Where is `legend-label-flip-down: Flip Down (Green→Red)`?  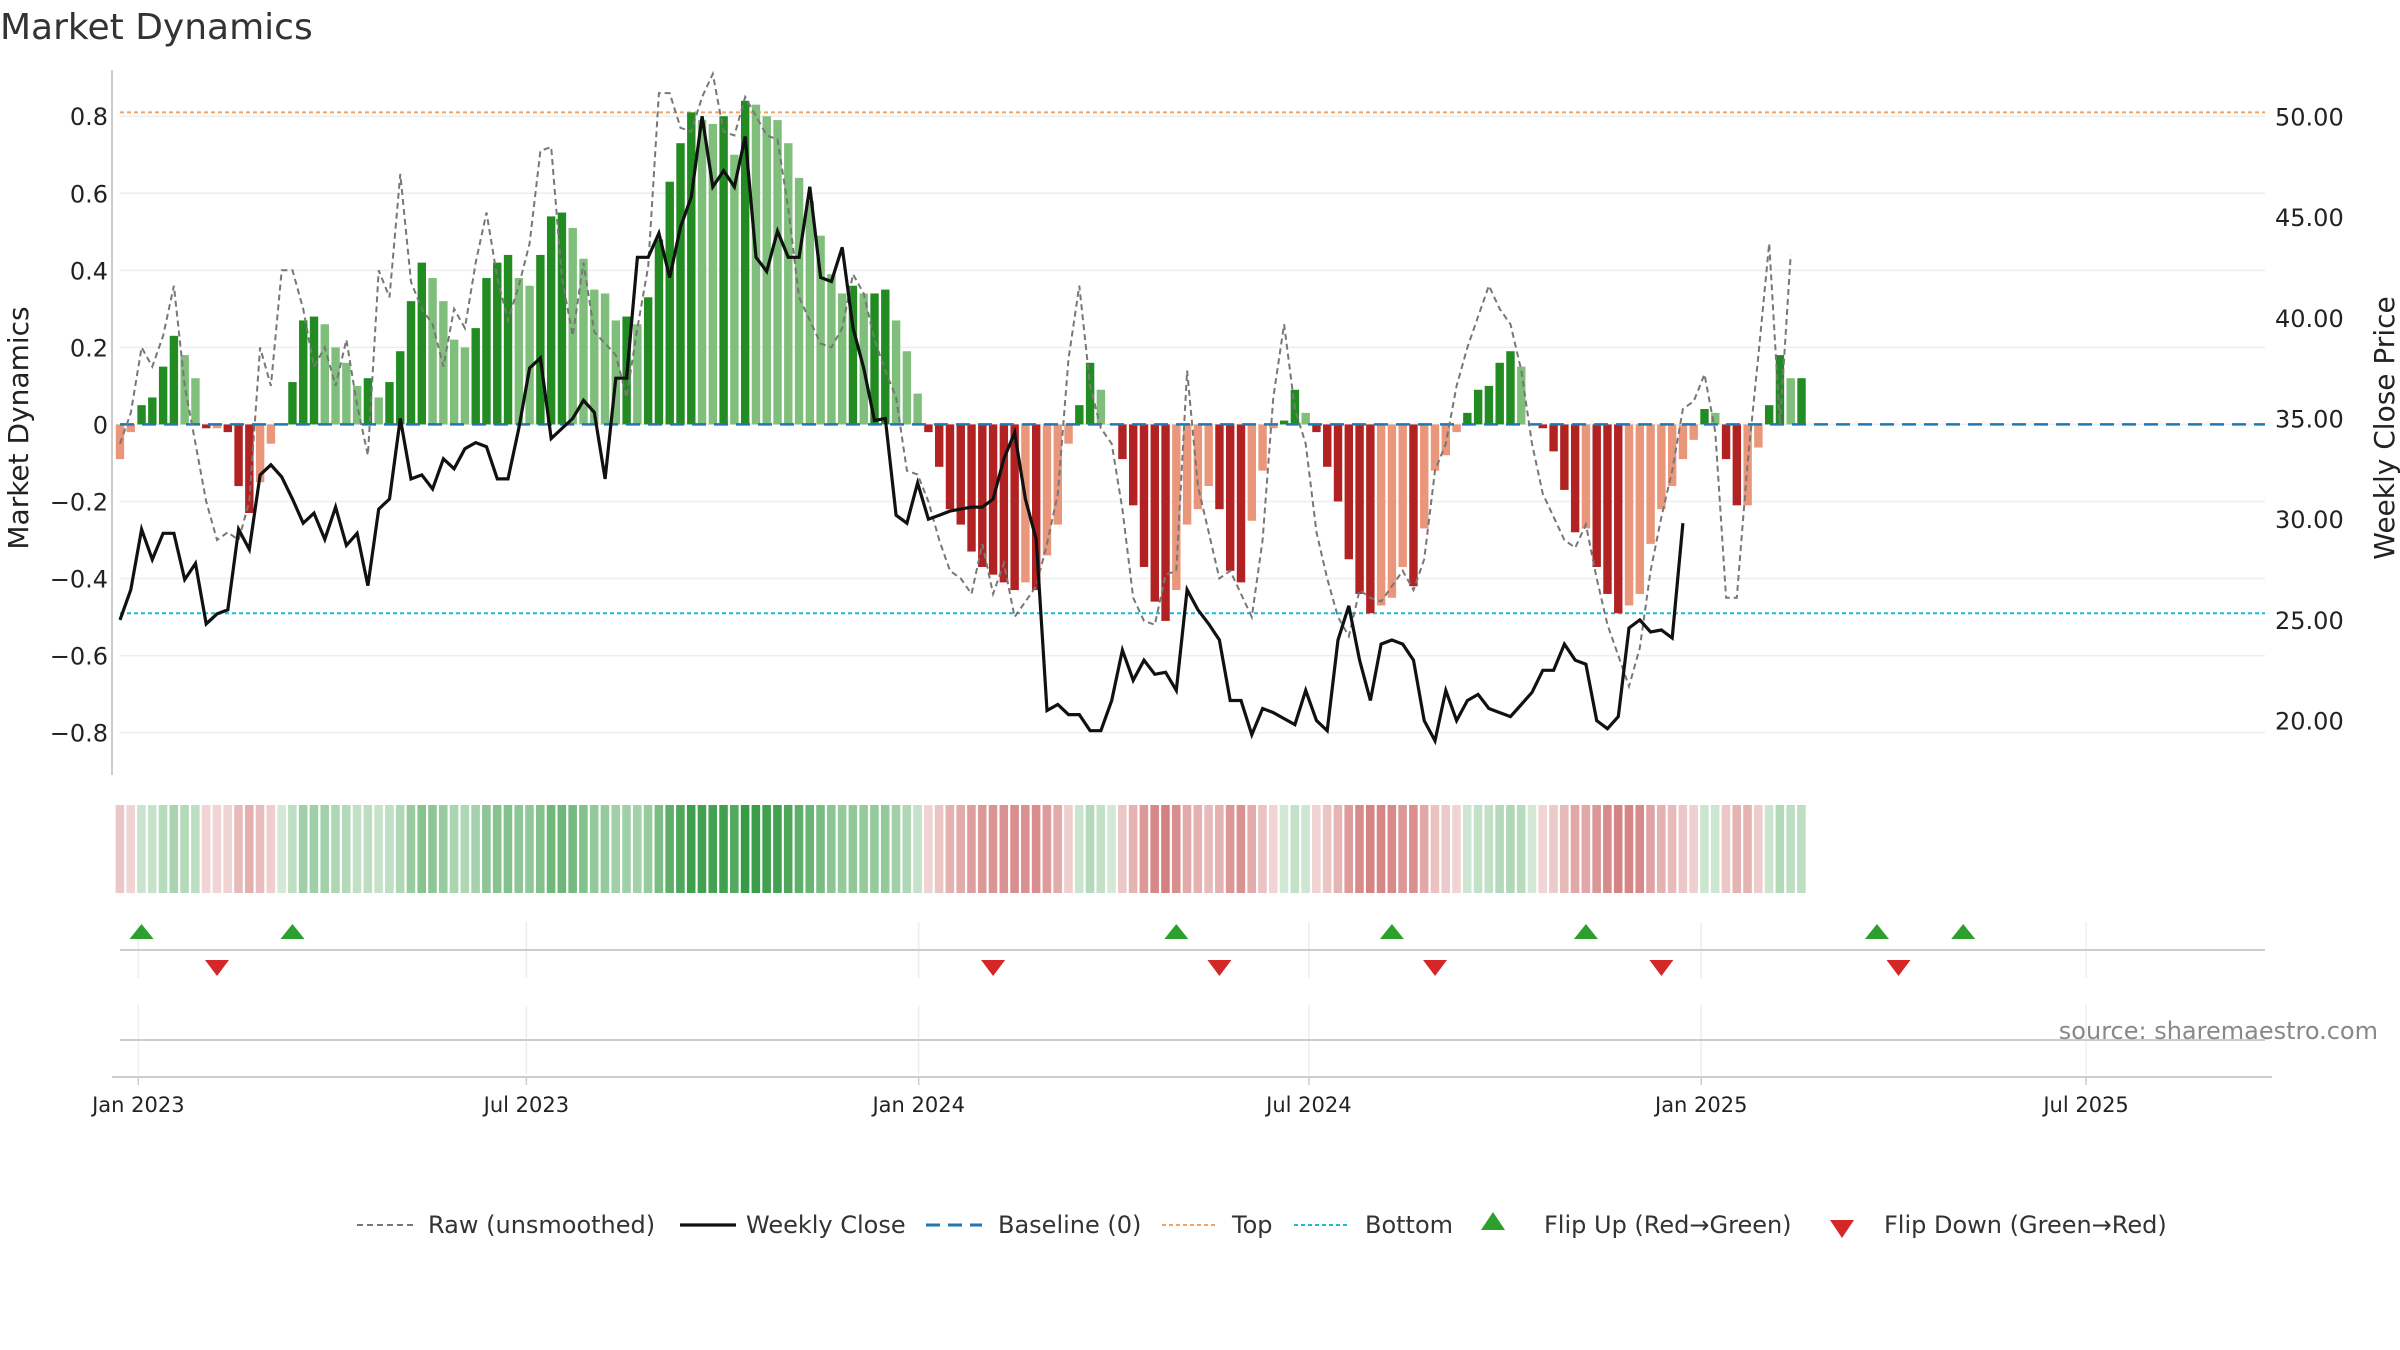
legend-label-flip-down: Flip Down (Green→Red) is located at coordinates (2025, 1225).